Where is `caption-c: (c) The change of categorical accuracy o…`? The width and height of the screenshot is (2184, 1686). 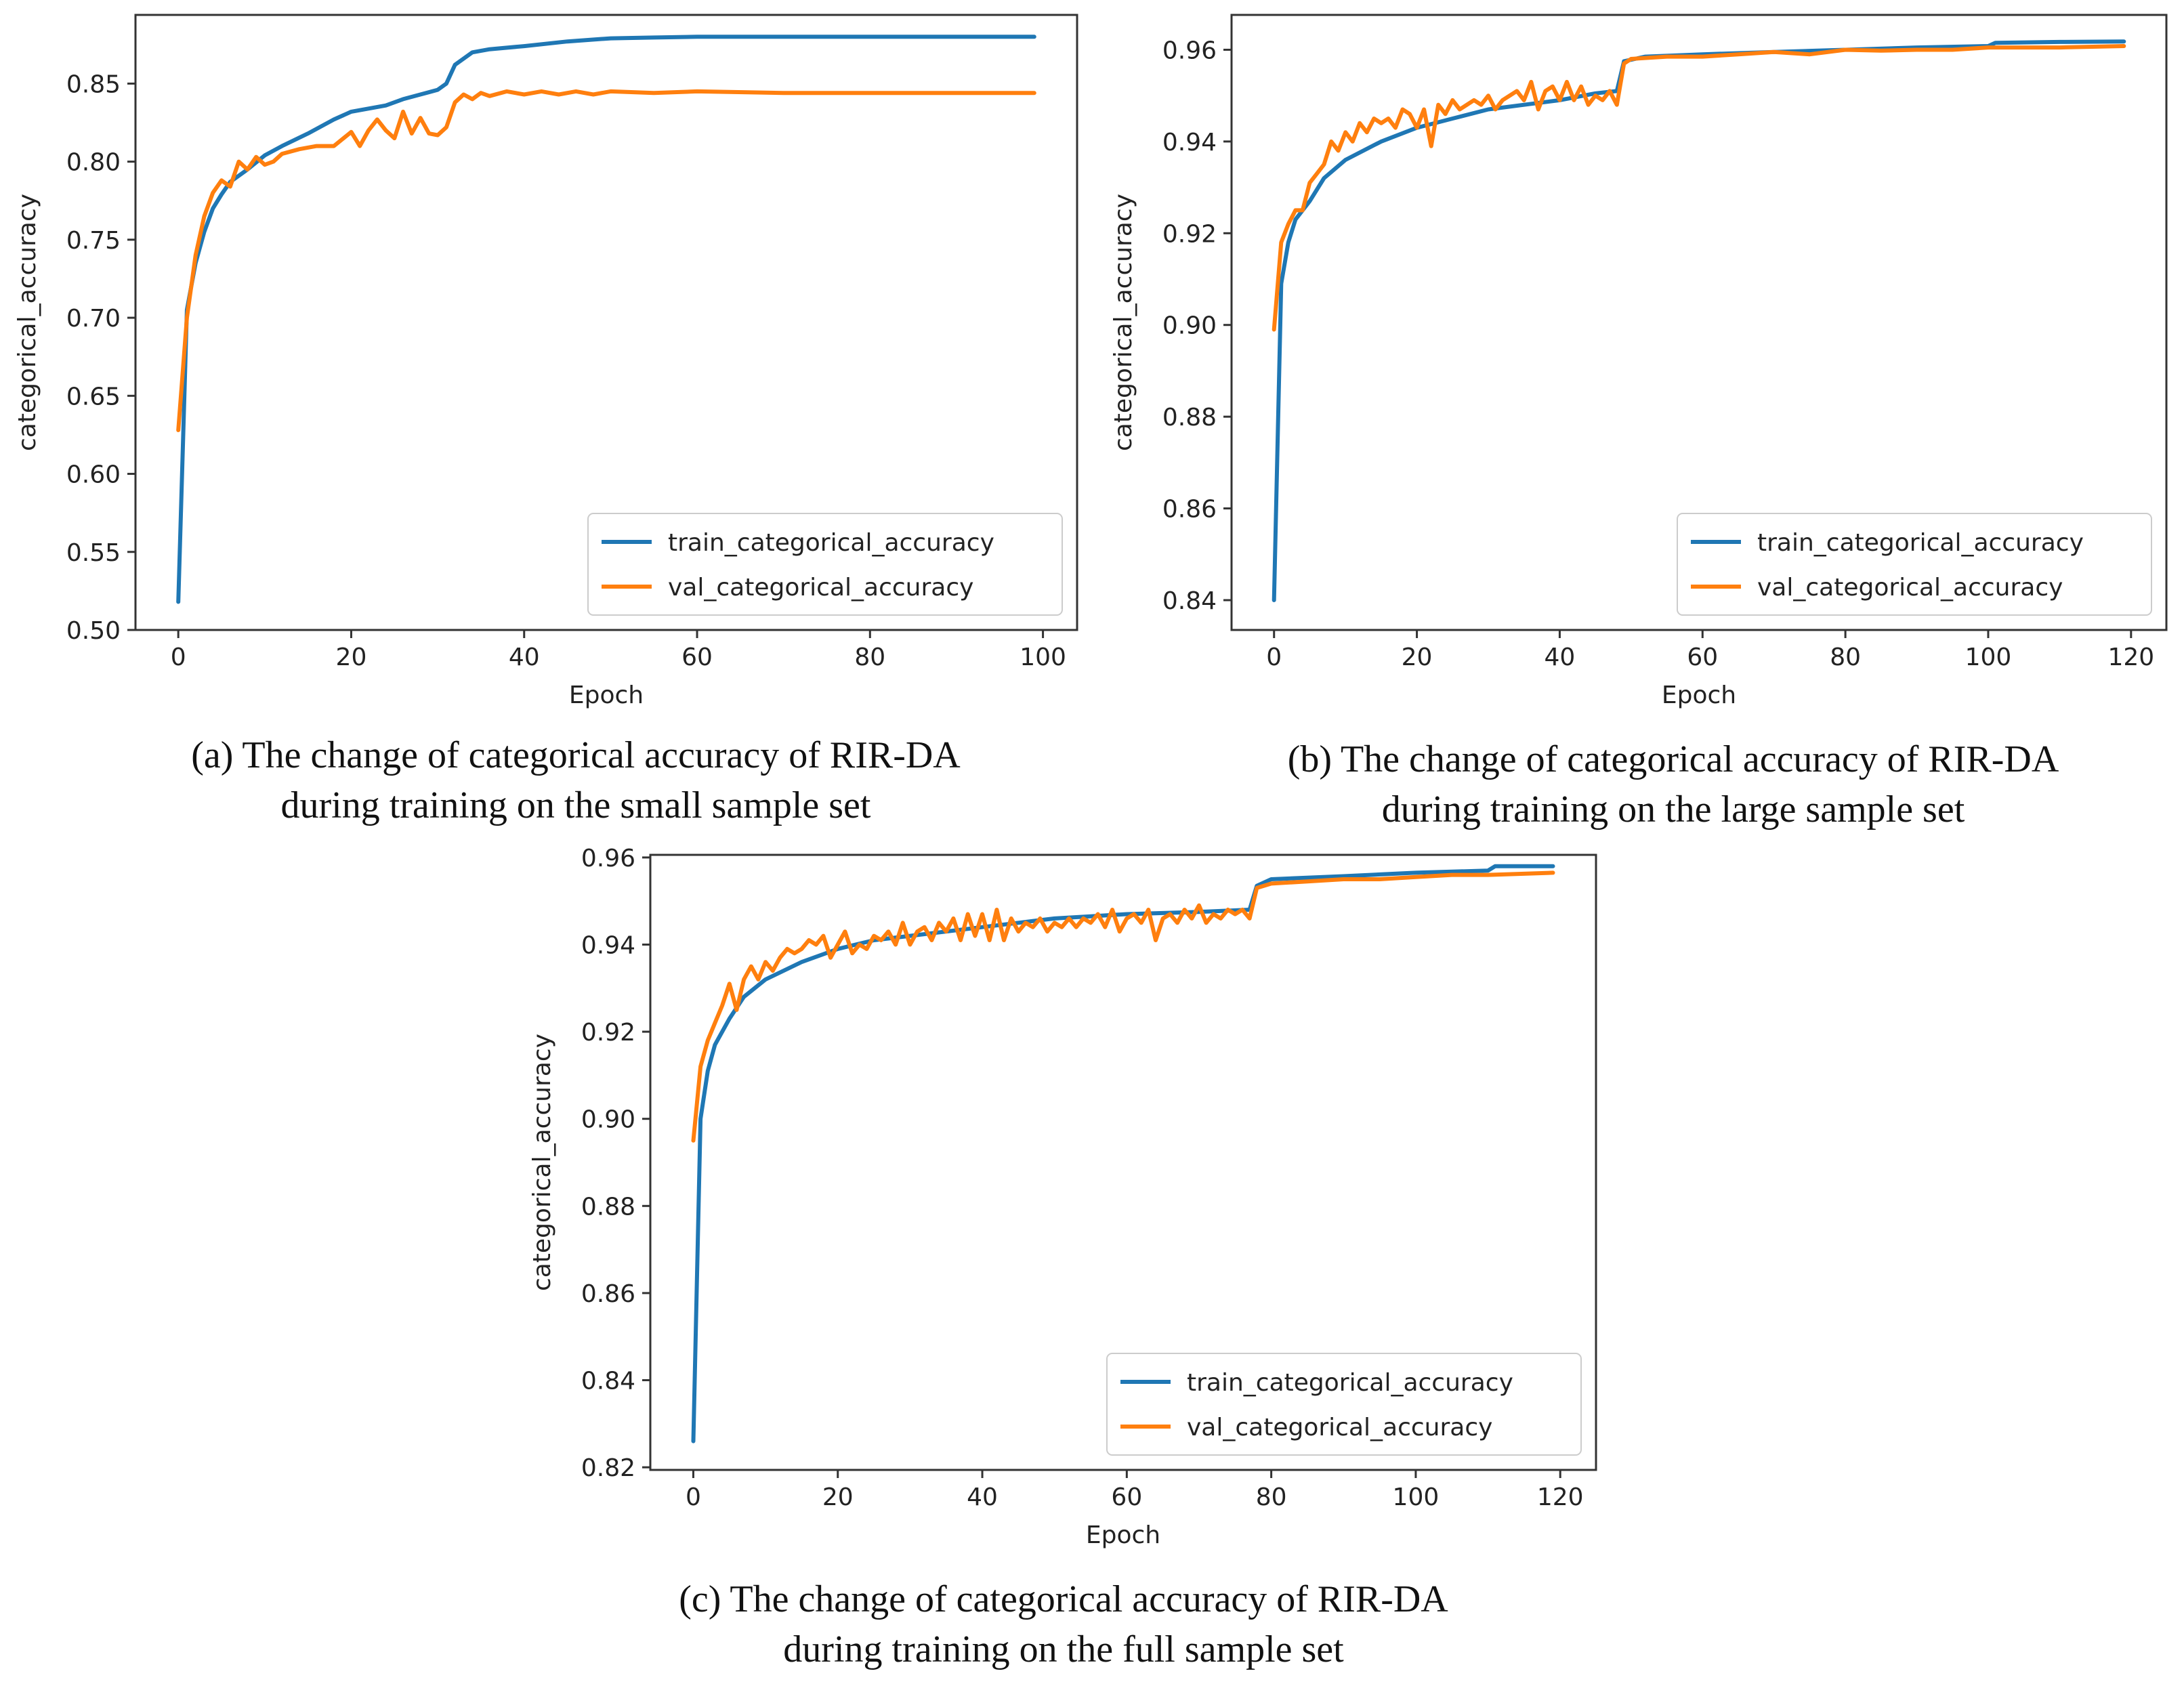
caption-c: (c) The change of categorical accuracy o… is located at coordinates (1063, 1624).